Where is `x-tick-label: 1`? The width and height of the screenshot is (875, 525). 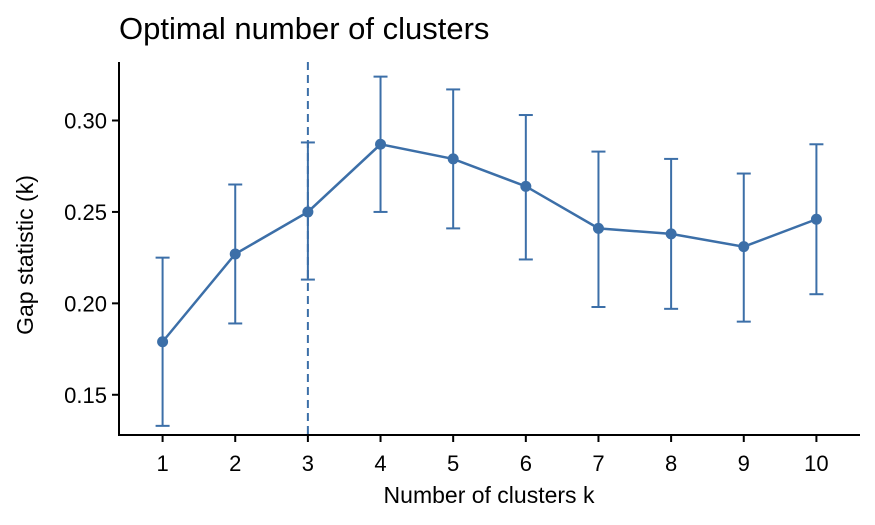
x-tick-label: 1 is located at coordinates (162, 463).